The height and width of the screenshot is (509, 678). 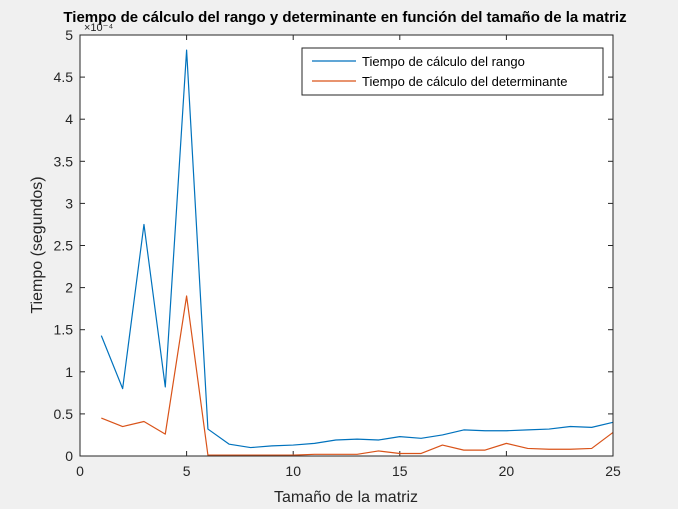 I want to click on x-tick-label: 25, so click(x=613, y=471).